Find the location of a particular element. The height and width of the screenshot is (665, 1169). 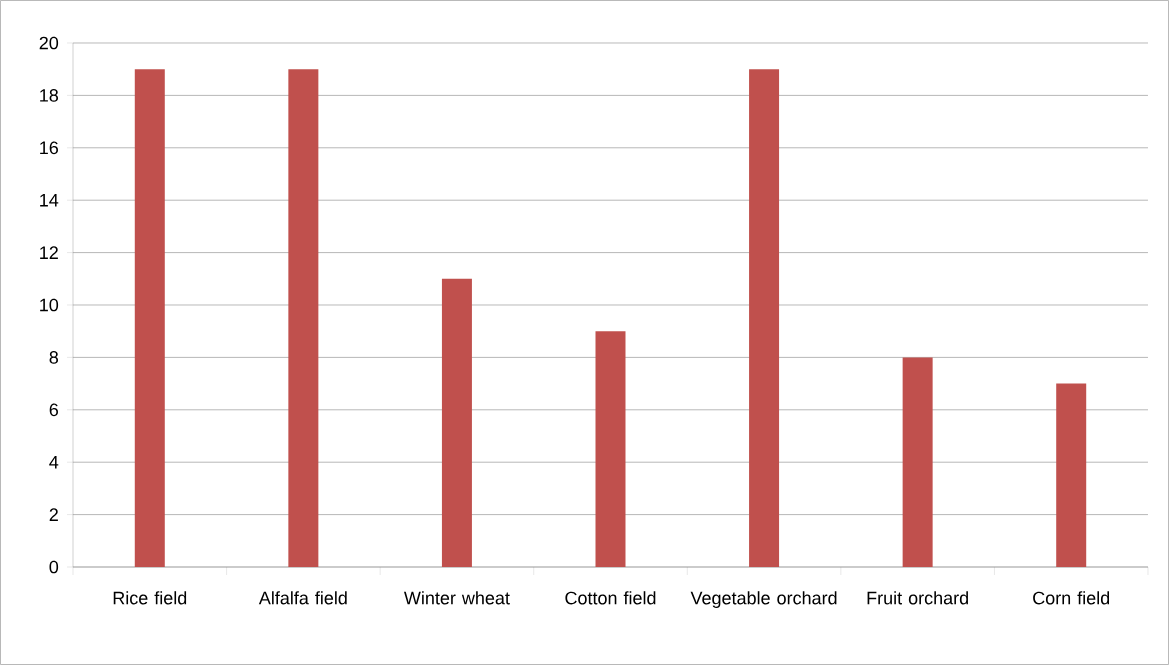

y-tick-label: 12 is located at coordinates (49, 252).